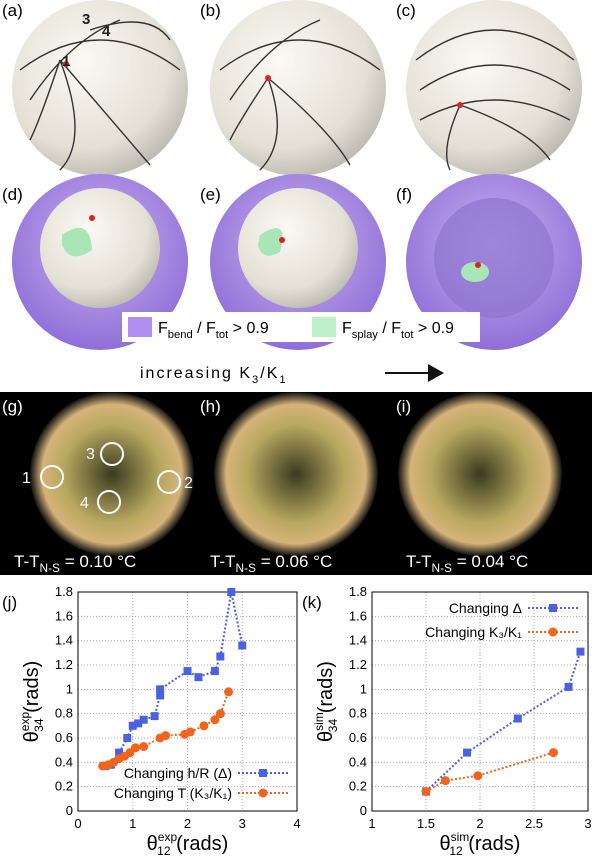 The height and width of the screenshot is (859, 592). What do you see at coordinates (12, 406) in the screenshot?
I see `panel-label: (g)` at bounding box center [12, 406].